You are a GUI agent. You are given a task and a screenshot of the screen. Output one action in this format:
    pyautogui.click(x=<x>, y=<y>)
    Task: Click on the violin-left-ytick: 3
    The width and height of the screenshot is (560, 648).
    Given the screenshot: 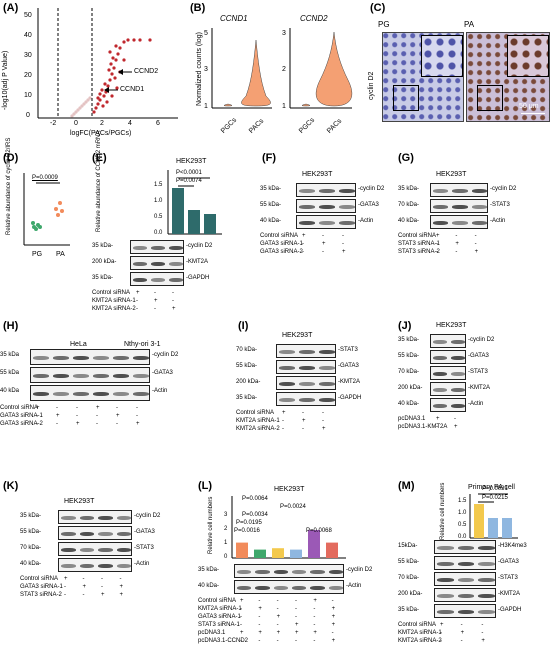 What is the action you would take?
    pyautogui.click(x=206, y=69)
    